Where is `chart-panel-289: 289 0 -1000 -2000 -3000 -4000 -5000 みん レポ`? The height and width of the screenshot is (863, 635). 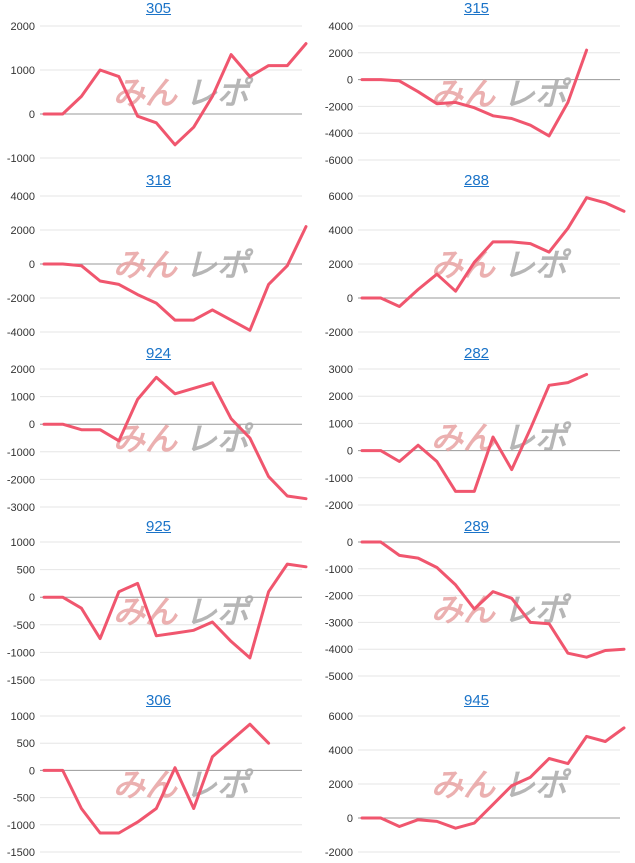
chart-panel-289: 289 0 -1000 -2000 -3000 -4000 -5000 みん レポ is located at coordinates (476, 603).